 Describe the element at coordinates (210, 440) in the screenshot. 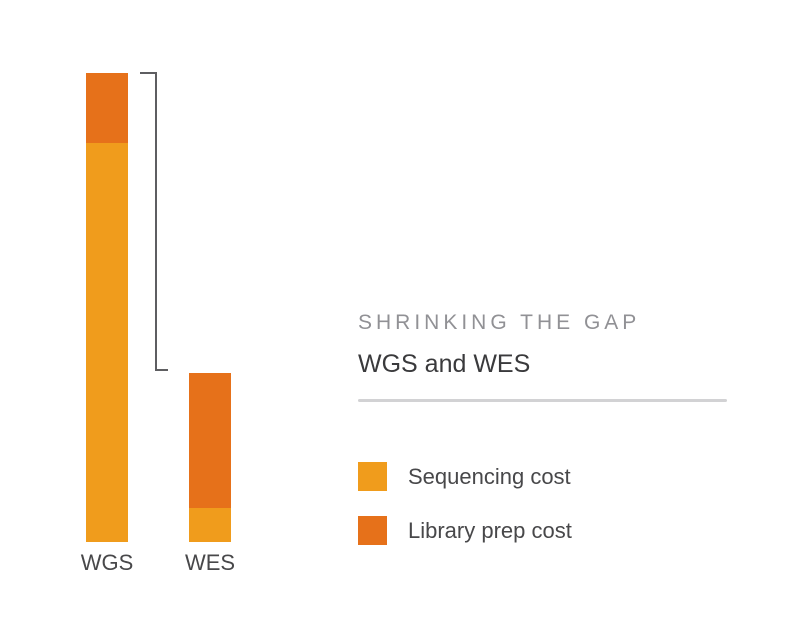

I see `bar-wes-library-prep-segment` at that location.